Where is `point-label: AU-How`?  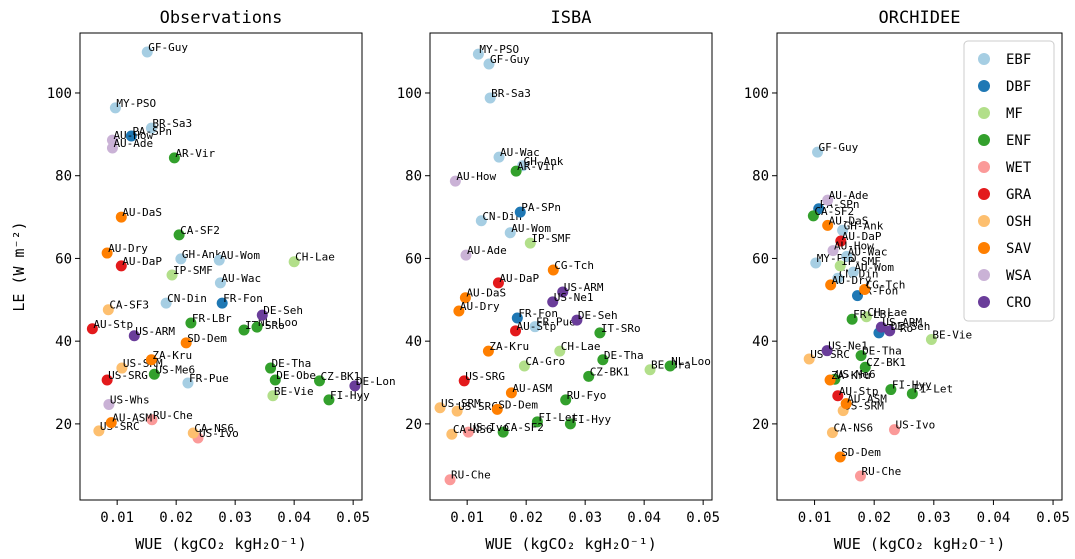 point-label: AU-How is located at coordinates (133, 135).